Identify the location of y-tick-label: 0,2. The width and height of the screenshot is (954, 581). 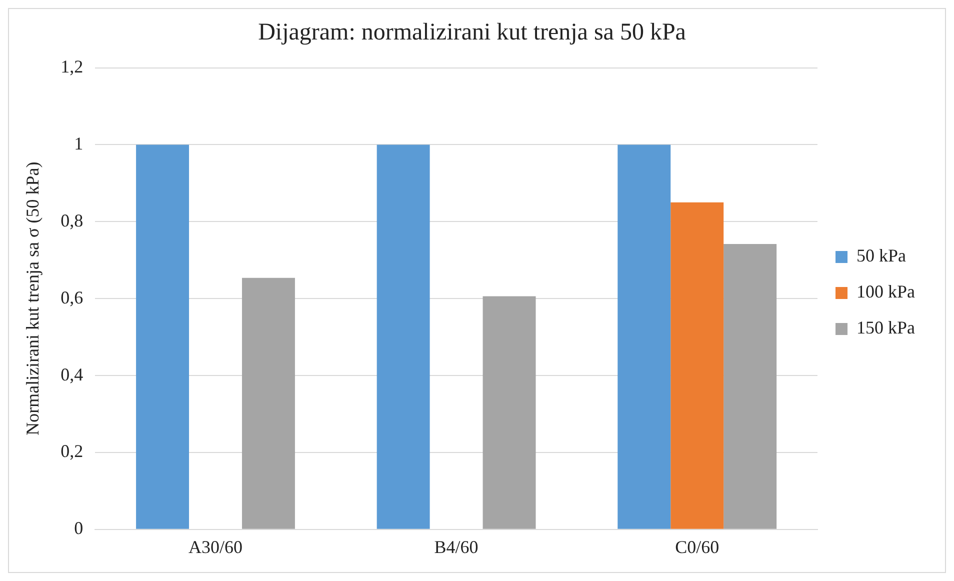
(72, 451).